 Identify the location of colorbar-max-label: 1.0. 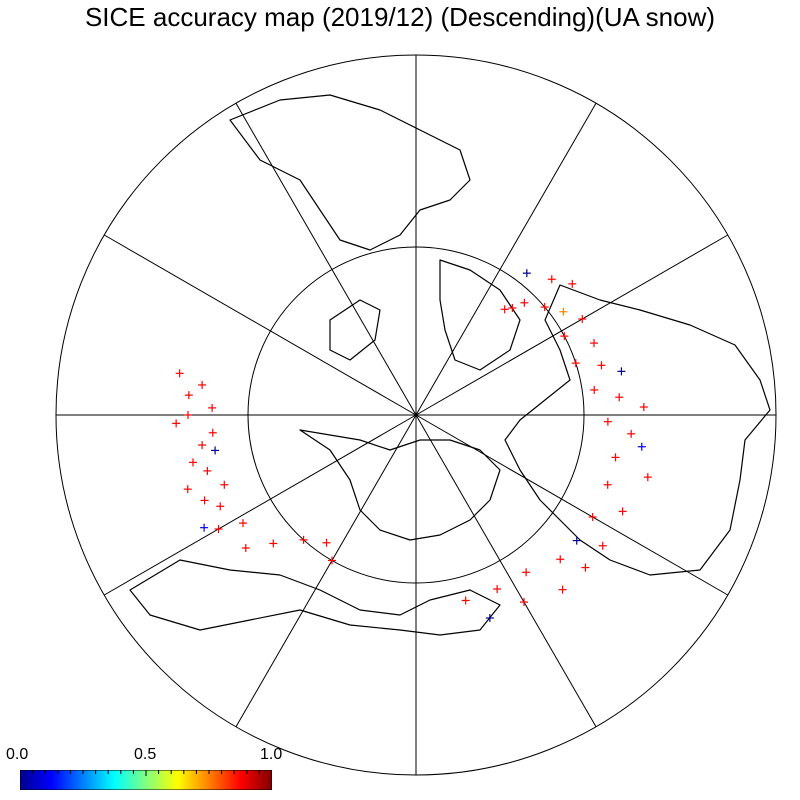
(271, 754).